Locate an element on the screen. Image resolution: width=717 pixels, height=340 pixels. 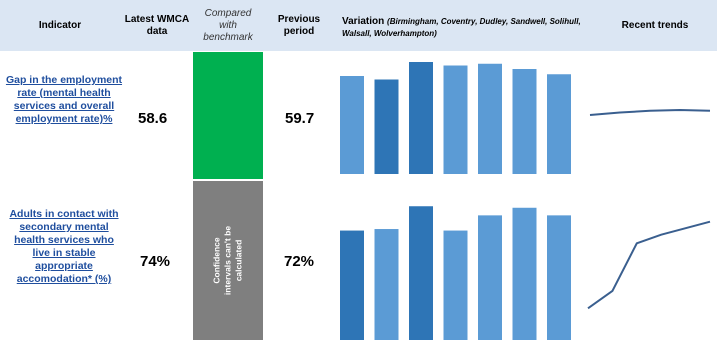
variation-bar-2-coventry is located at coordinates (386, 284).